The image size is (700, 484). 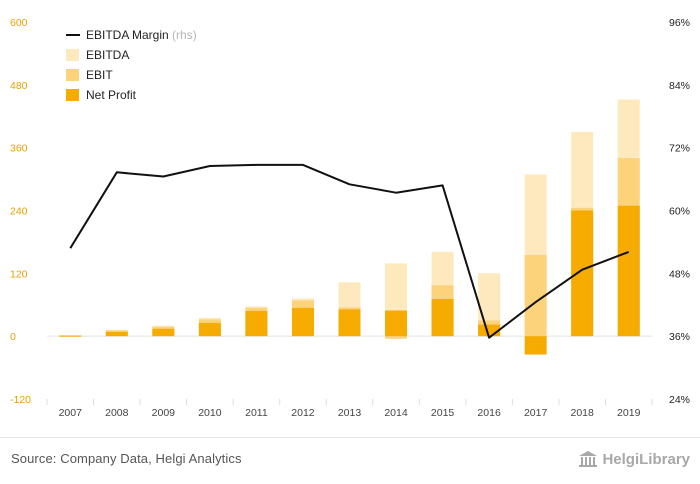 I want to click on legend-label-suffix: (rhs), so click(x=183, y=35).